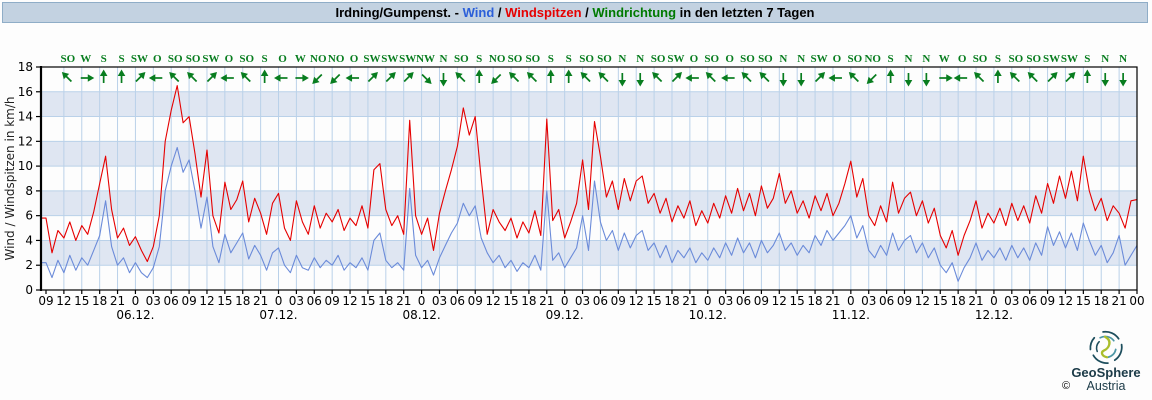  I want to click on x-tick-label: 12, so click(492, 301).